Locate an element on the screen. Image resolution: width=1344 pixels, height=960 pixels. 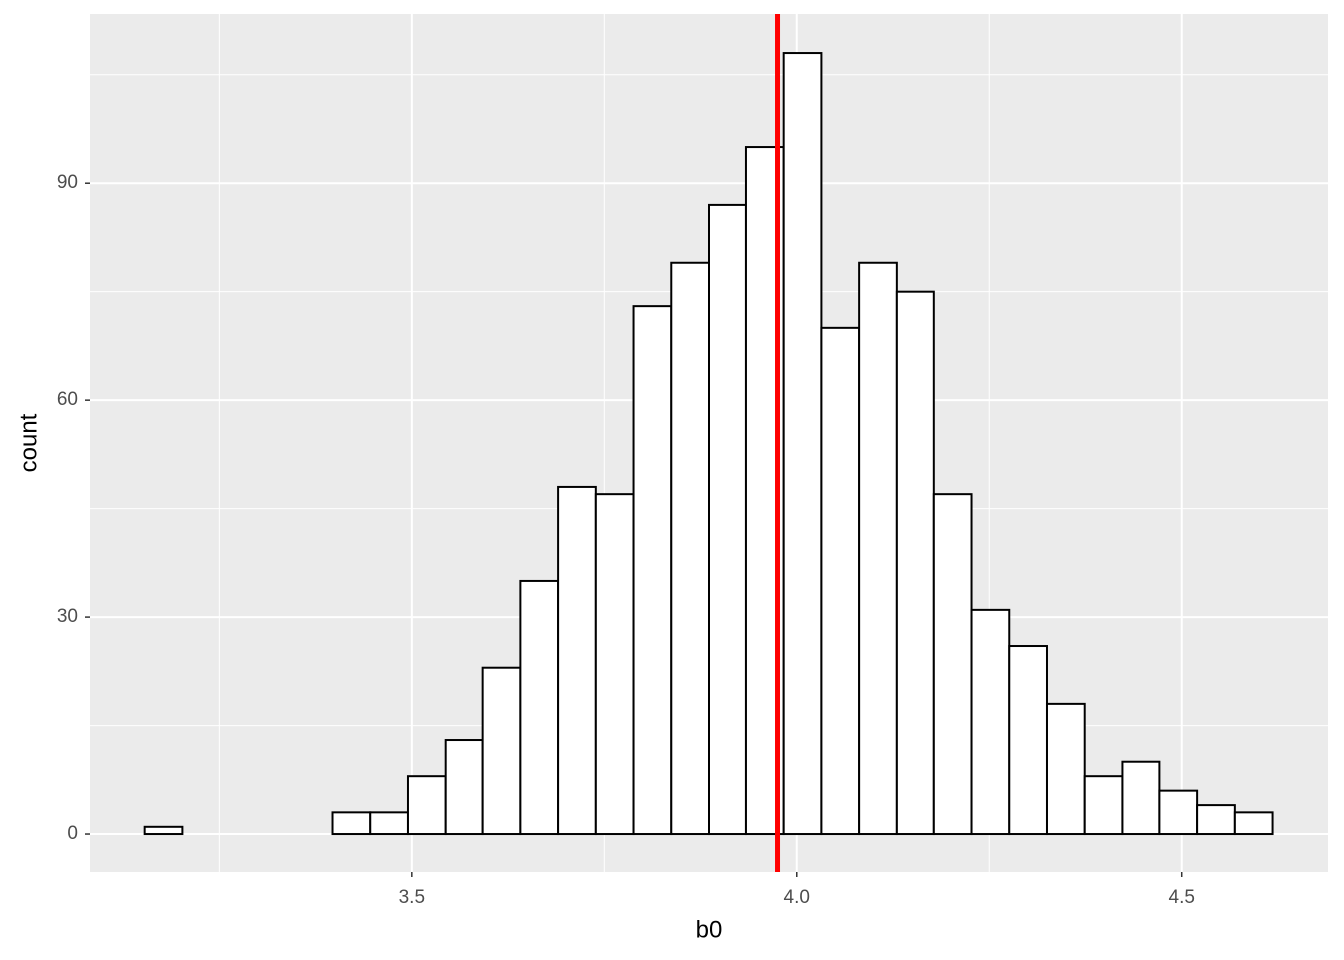
x-tick-label: 3.5 is located at coordinates (412, 897).